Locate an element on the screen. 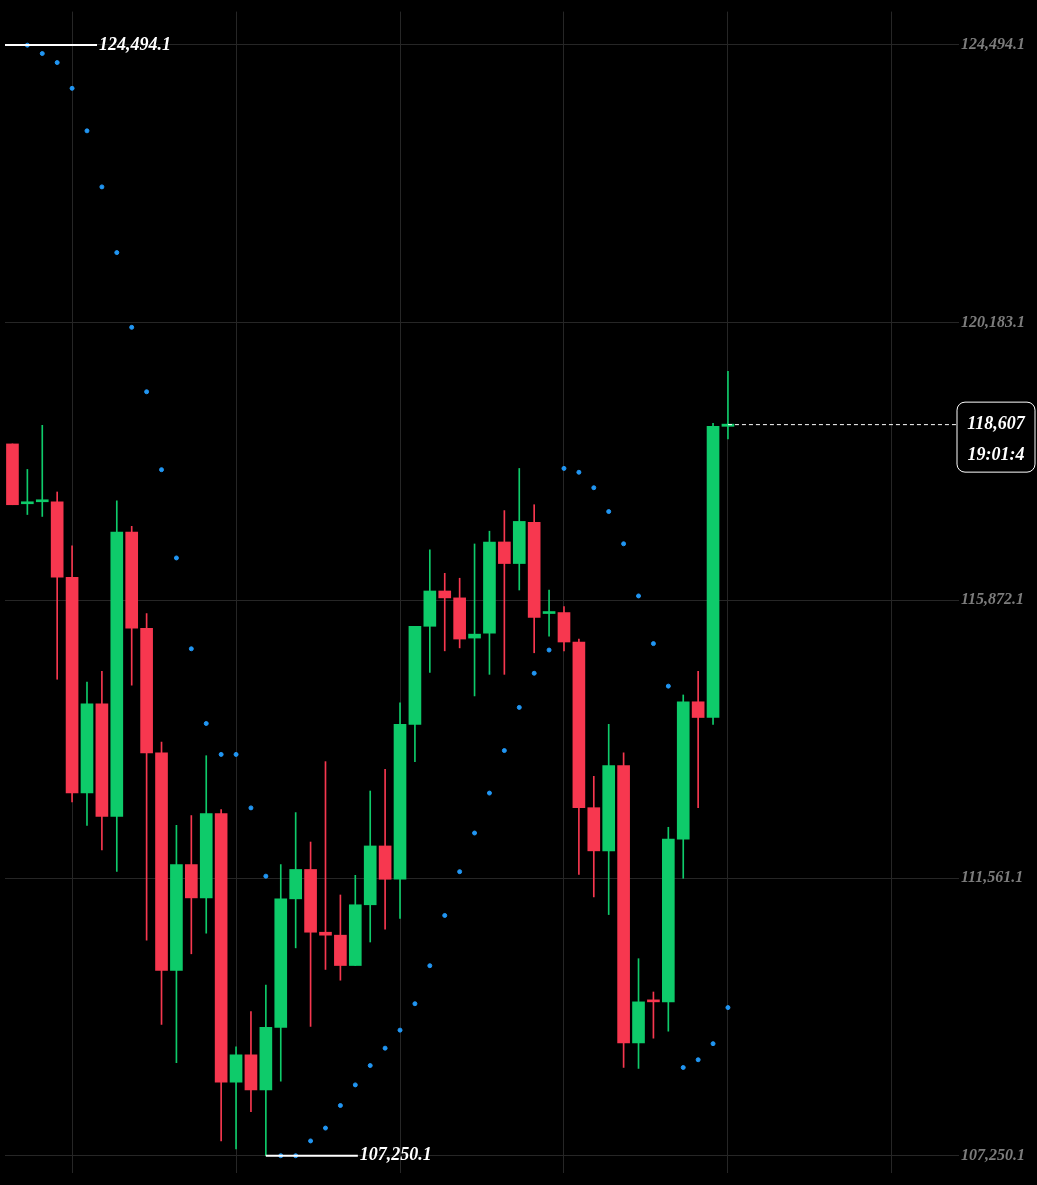  y-tick-label: 120,183.1 is located at coordinates (993, 321).